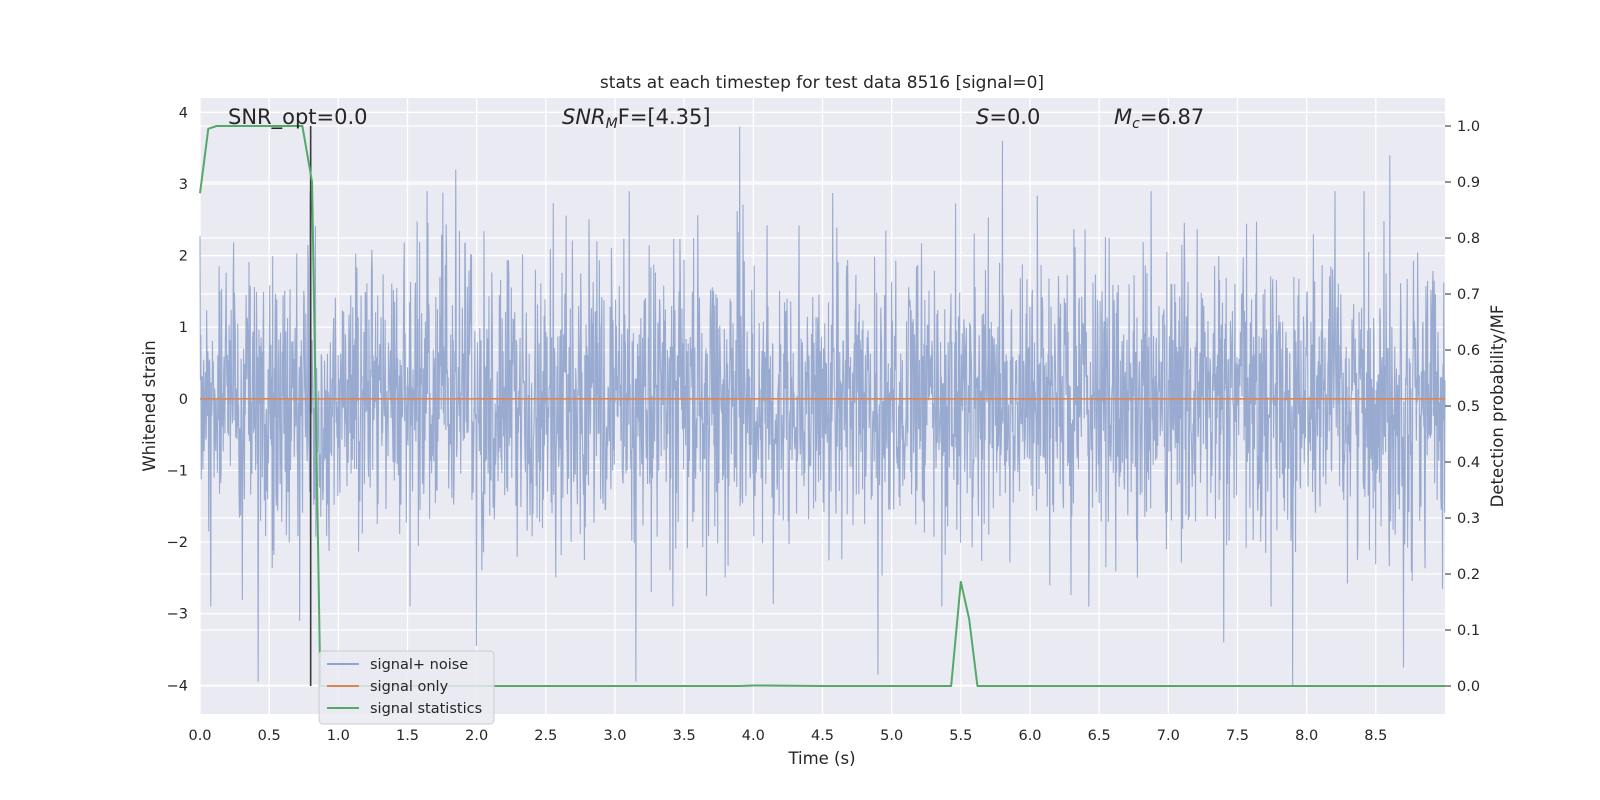 This screenshot has height=800, width=1600. What do you see at coordinates (177, 399) in the screenshot?
I see `y-axis-ticks-left: 4 3 2 1 0 −1 −2 −3 −4` at bounding box center [177, 399].